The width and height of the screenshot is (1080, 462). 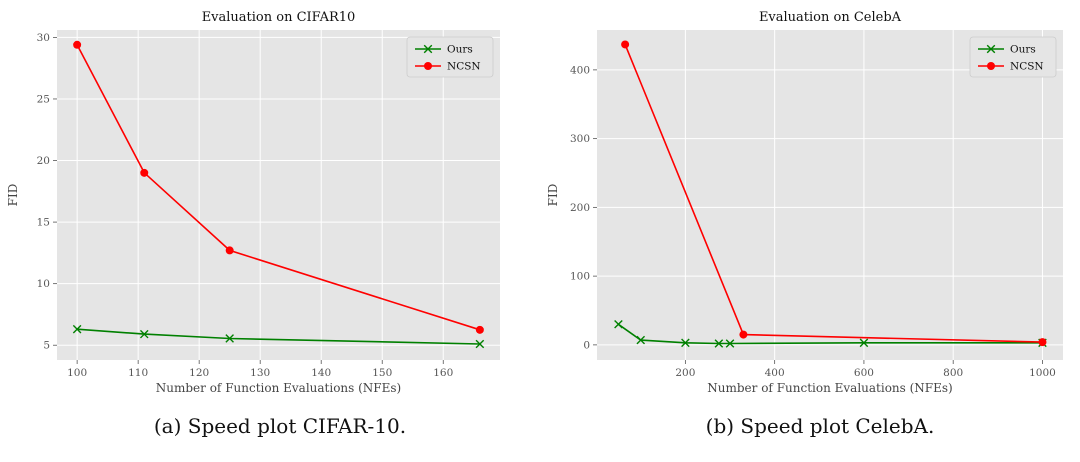 What do you see at coordinates (580, 277) in the screenshot?
I see `y-tick-label: 100` at bounding box center [580, 277].